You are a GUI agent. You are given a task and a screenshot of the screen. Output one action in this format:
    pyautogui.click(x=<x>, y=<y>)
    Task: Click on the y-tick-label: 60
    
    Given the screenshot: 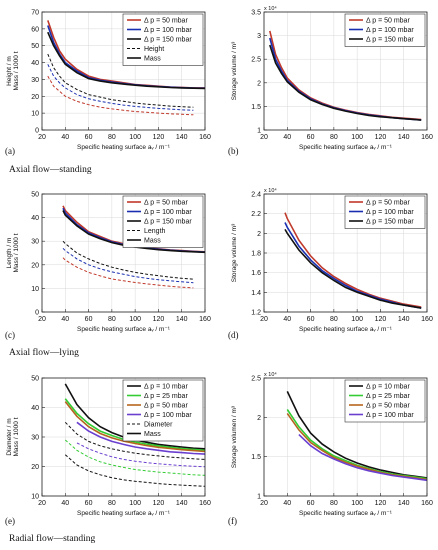 What is the action you would take?
    pyautogui.click(x=35, y=29)
    